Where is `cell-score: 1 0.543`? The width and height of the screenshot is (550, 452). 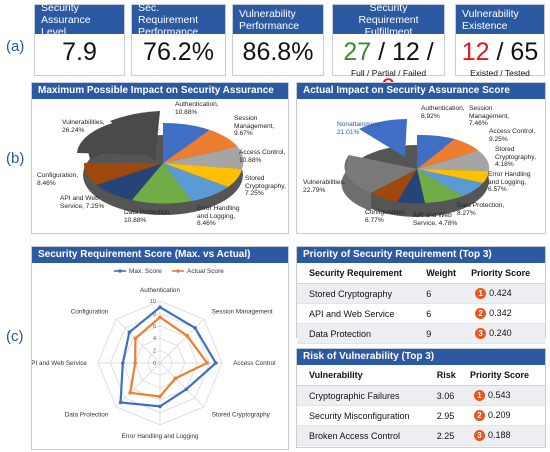 cell-score: 1 0.543 is located at coordinates (505, 395).